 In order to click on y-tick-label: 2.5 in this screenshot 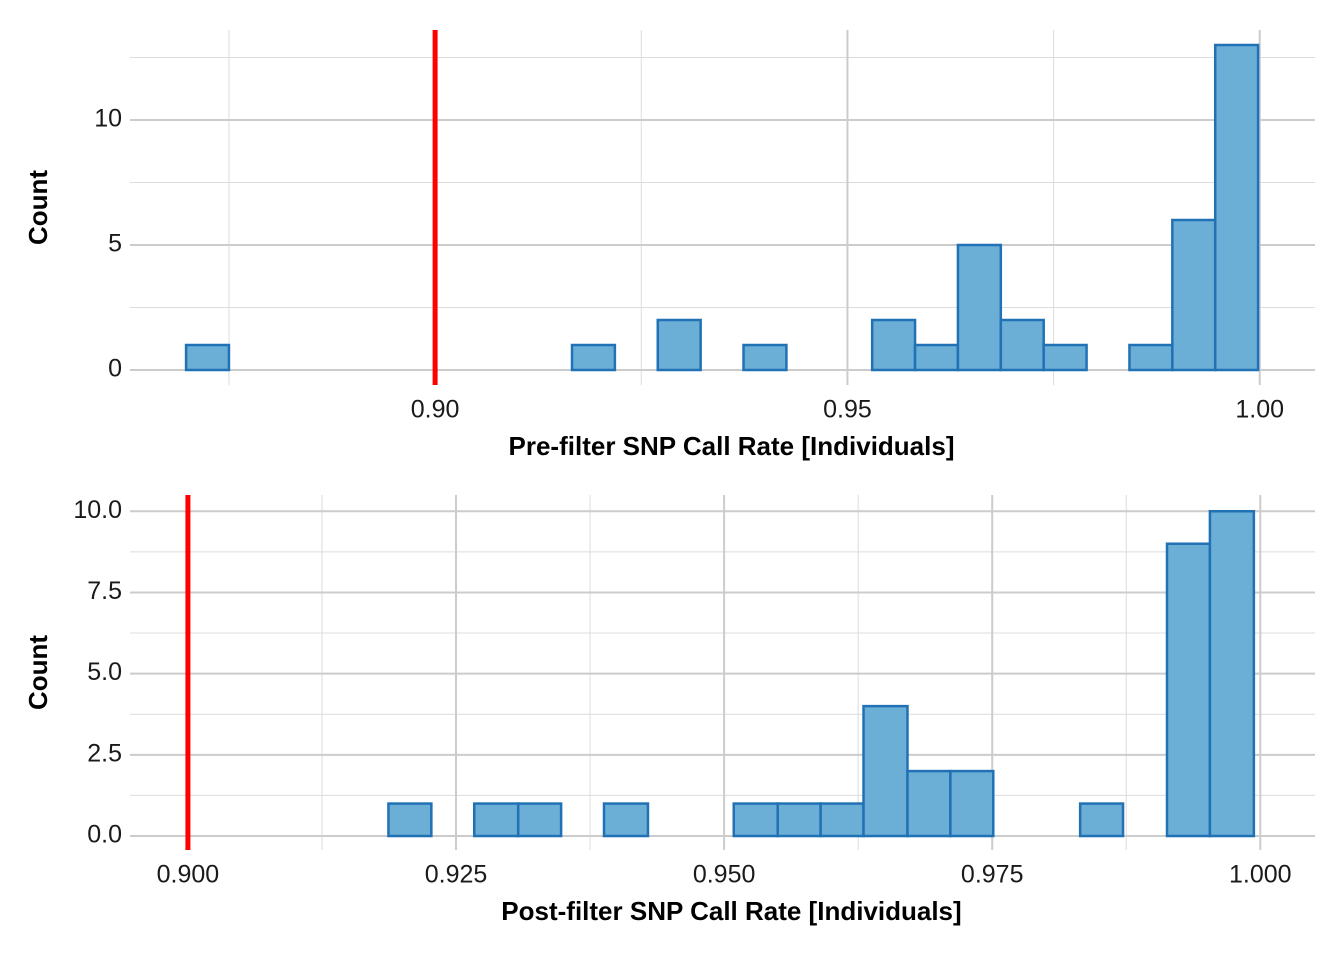, I will do `click(104, 753)`.